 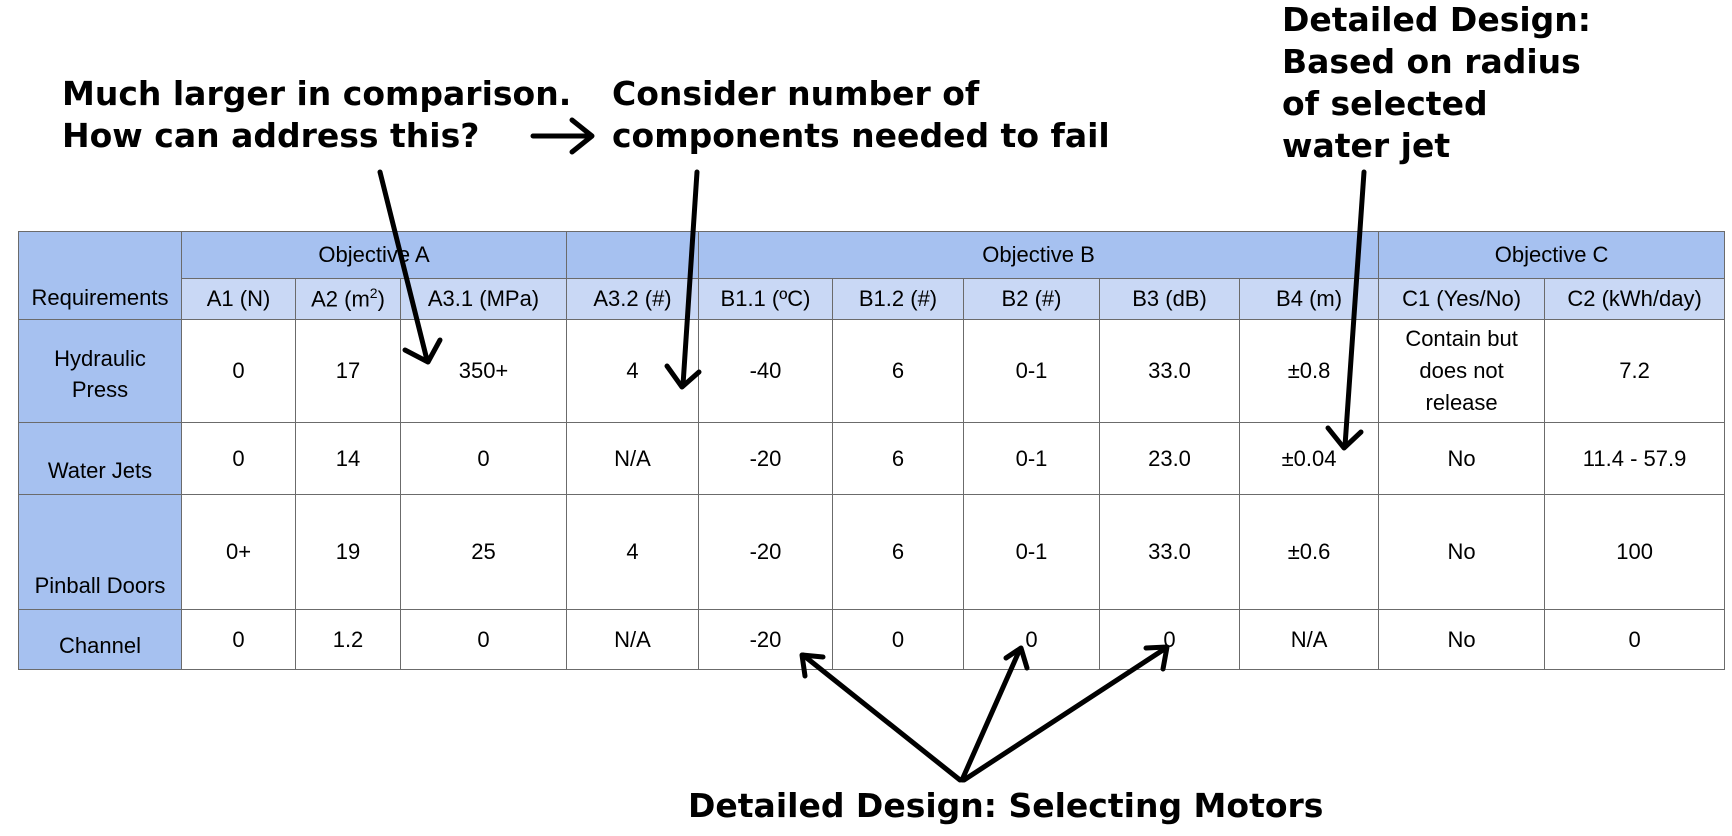 I want to click on table-cell: 100, so click(x=1635, y=552).